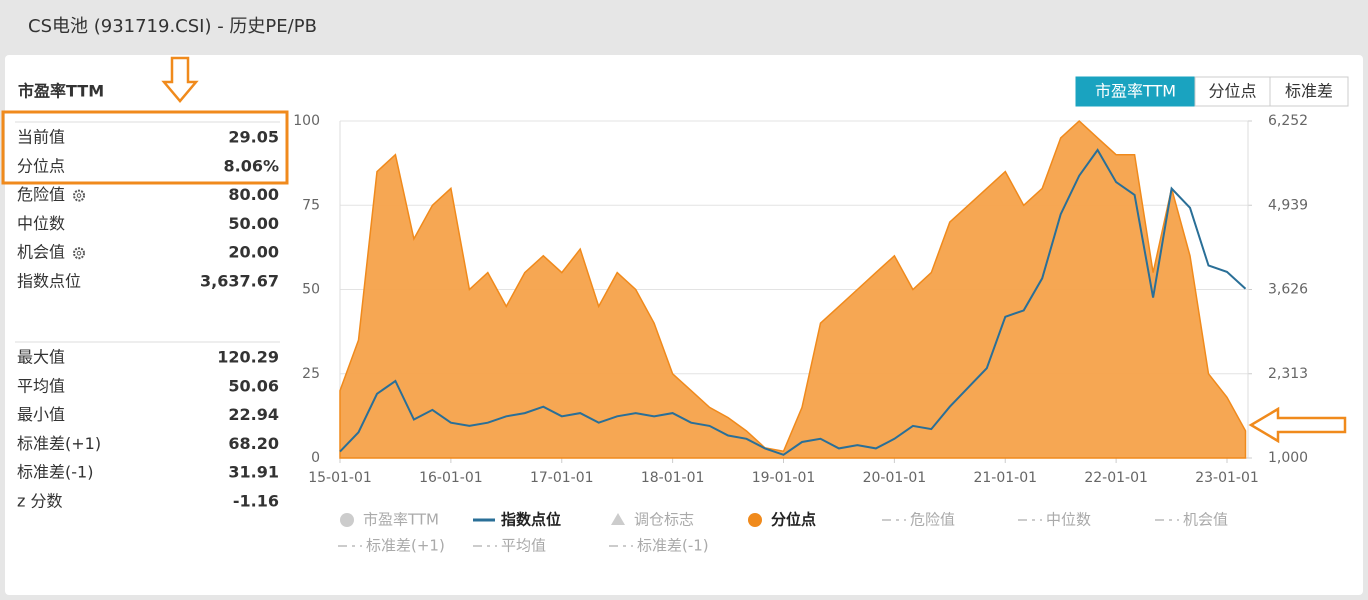  I want to click on y-tick-label: 25, so click(311, 374).